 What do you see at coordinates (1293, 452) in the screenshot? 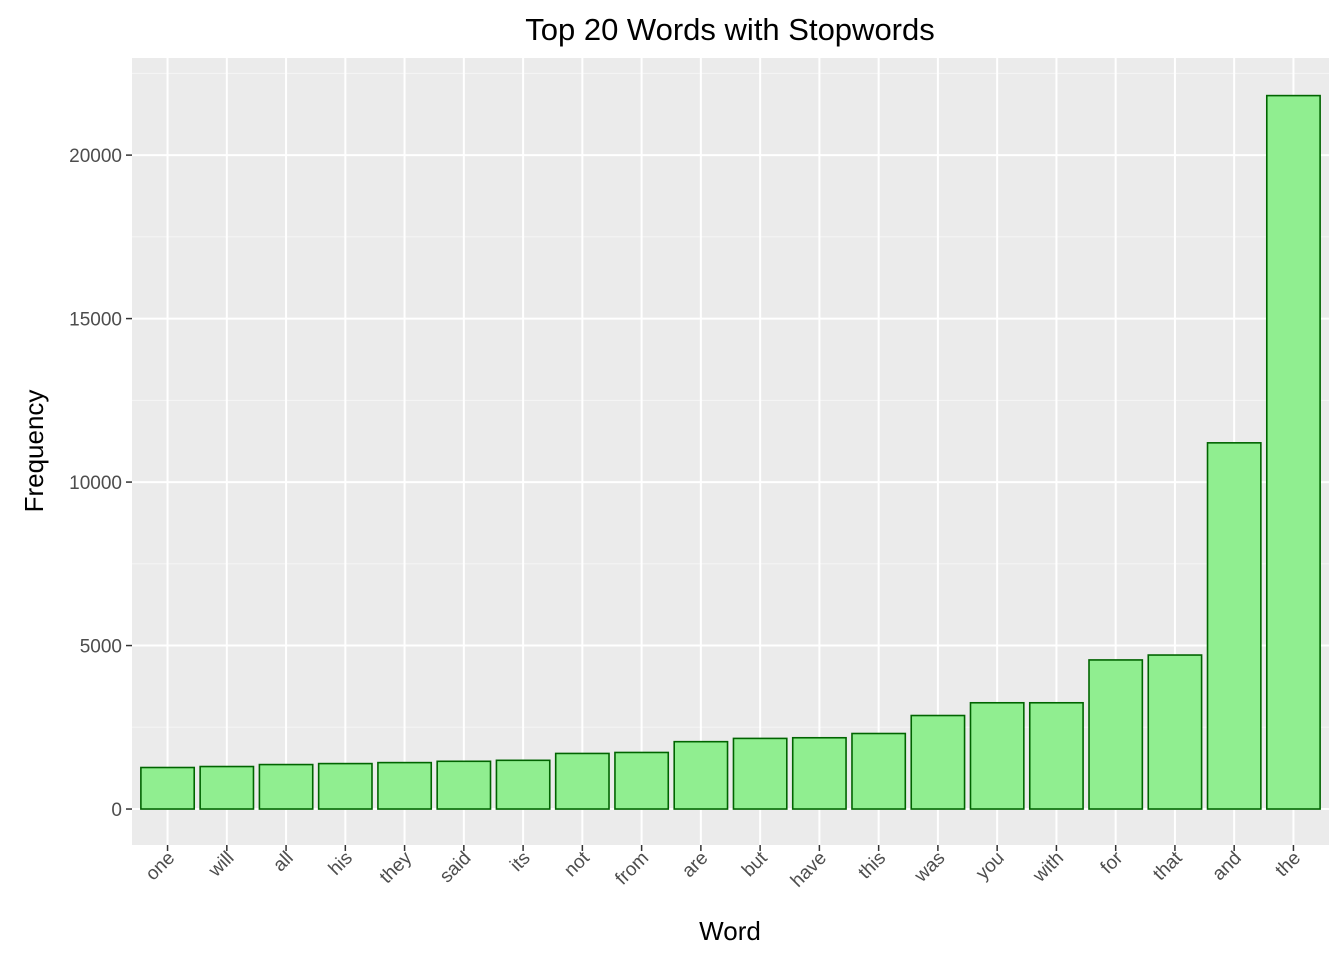
I see `bar-the` at bounding box center [1293, 452].